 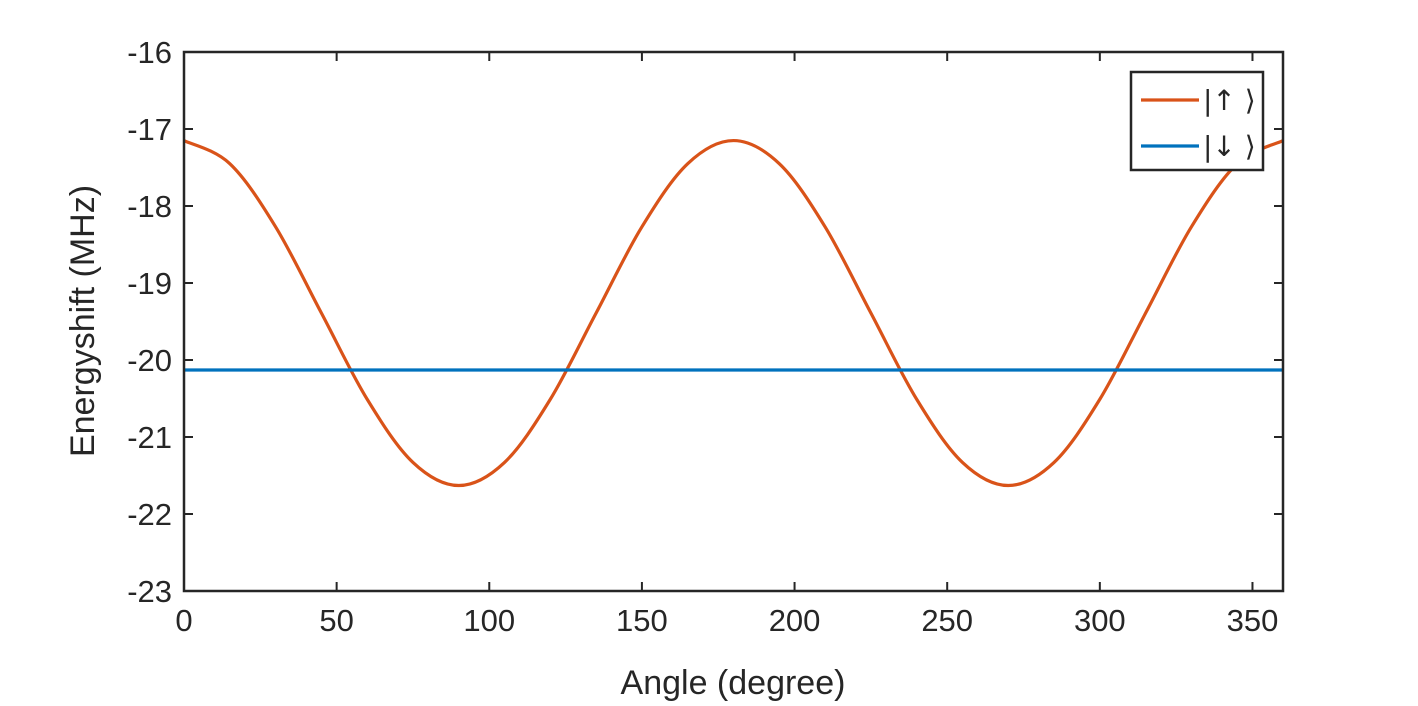 What do you see at coordinates (1229, 100) in the screenshot?
I see `legend-label-0: |↑ ⟩` at bounding box center [1229, 100].